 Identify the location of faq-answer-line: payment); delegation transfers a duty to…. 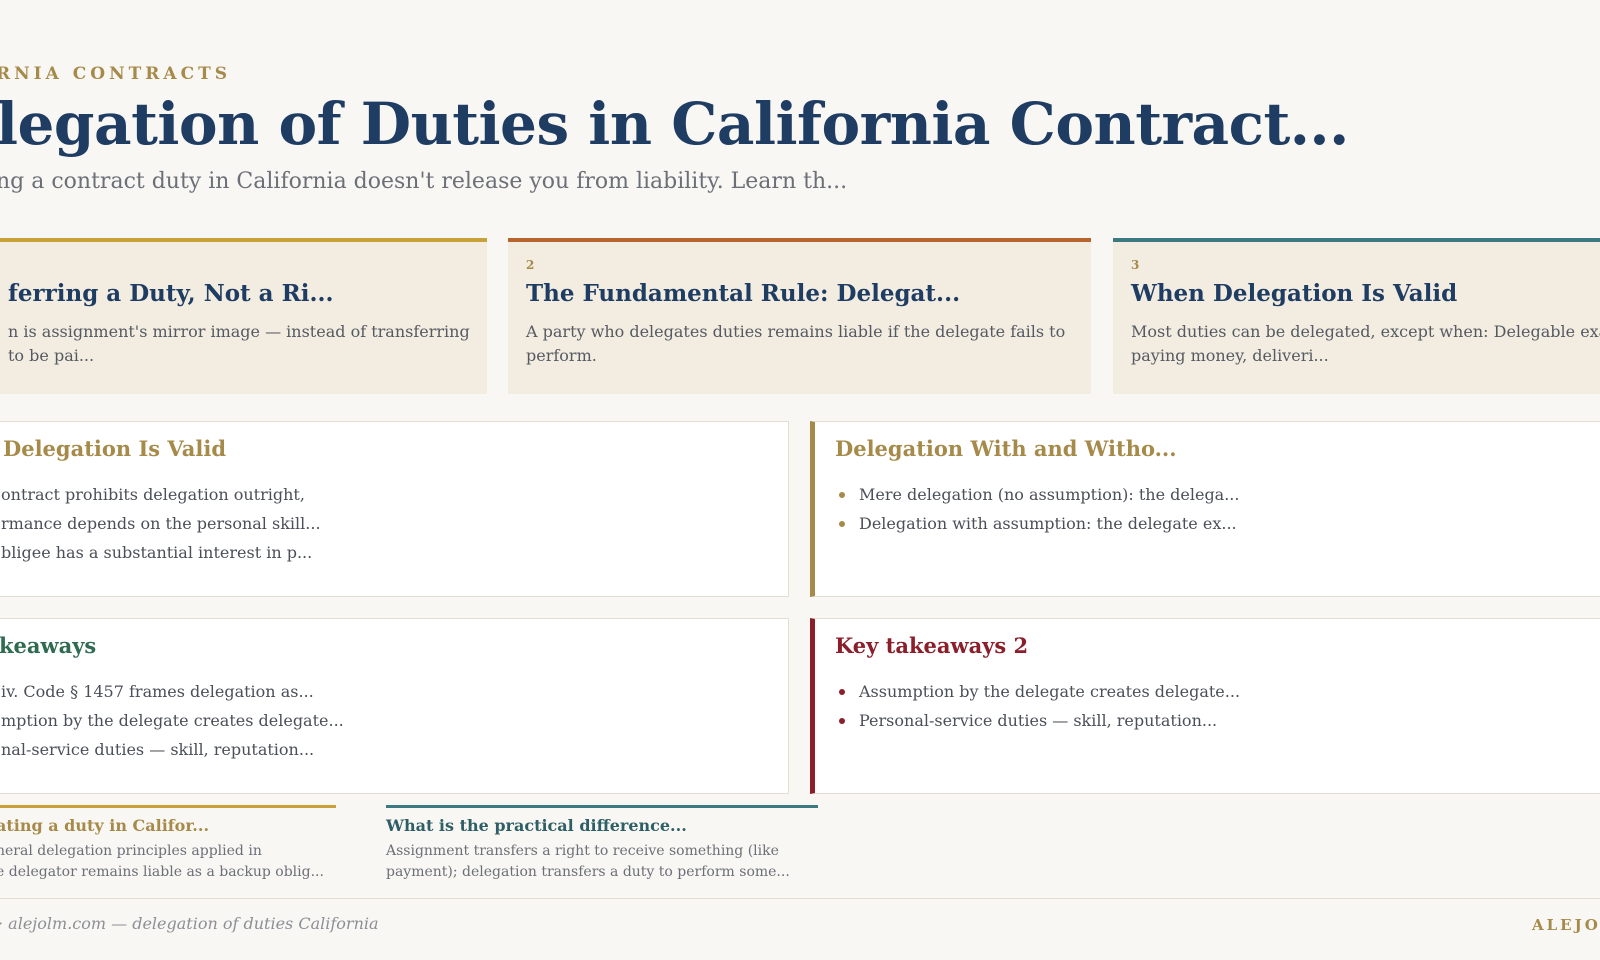
(588, 872).